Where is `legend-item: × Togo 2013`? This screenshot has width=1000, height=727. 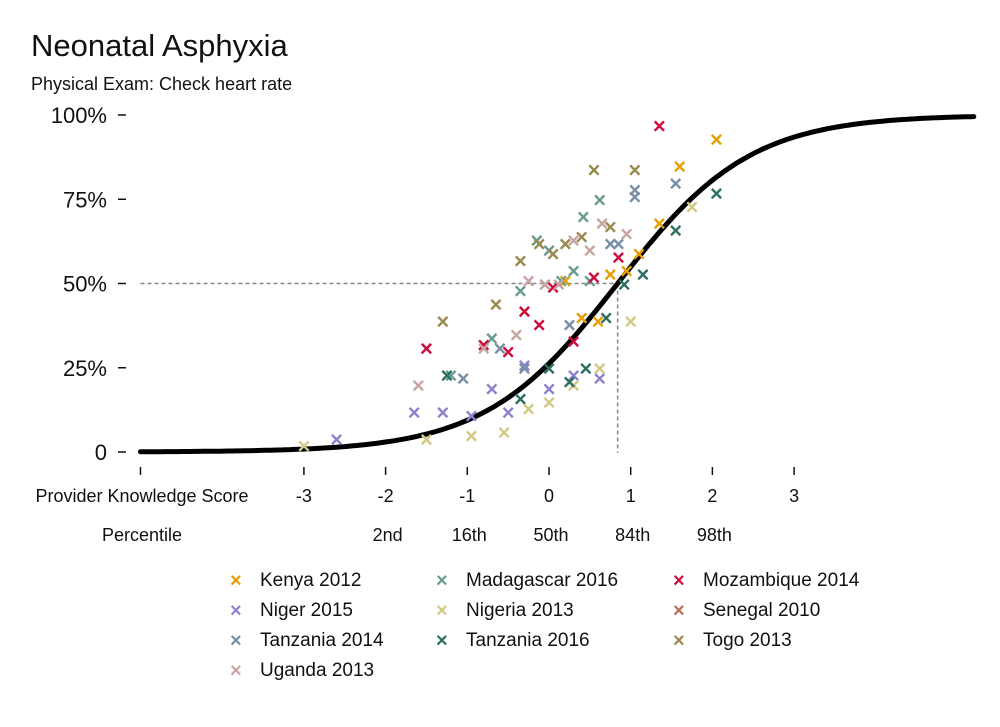 legend-item: × Togo 2013 is located at coordinates (781, 641).